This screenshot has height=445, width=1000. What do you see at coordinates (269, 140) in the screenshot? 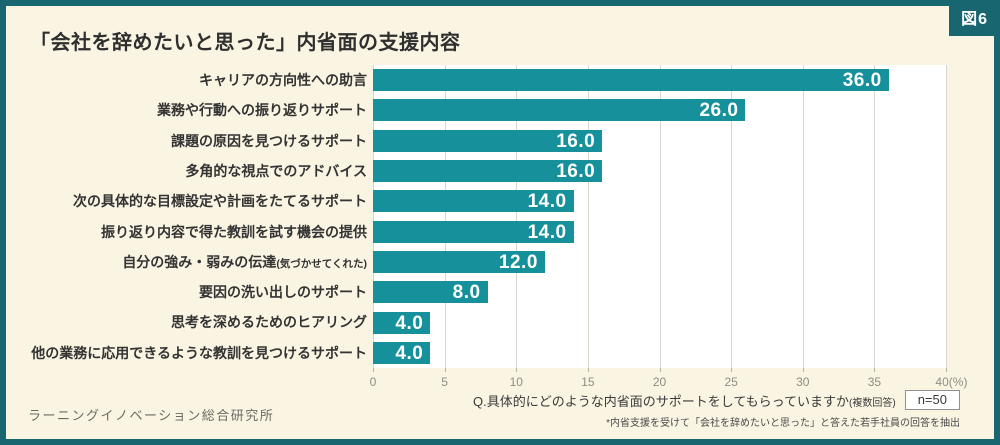
I see `category-label: 課題の原因を見つけるサポート` at bounding box center [269, 140].